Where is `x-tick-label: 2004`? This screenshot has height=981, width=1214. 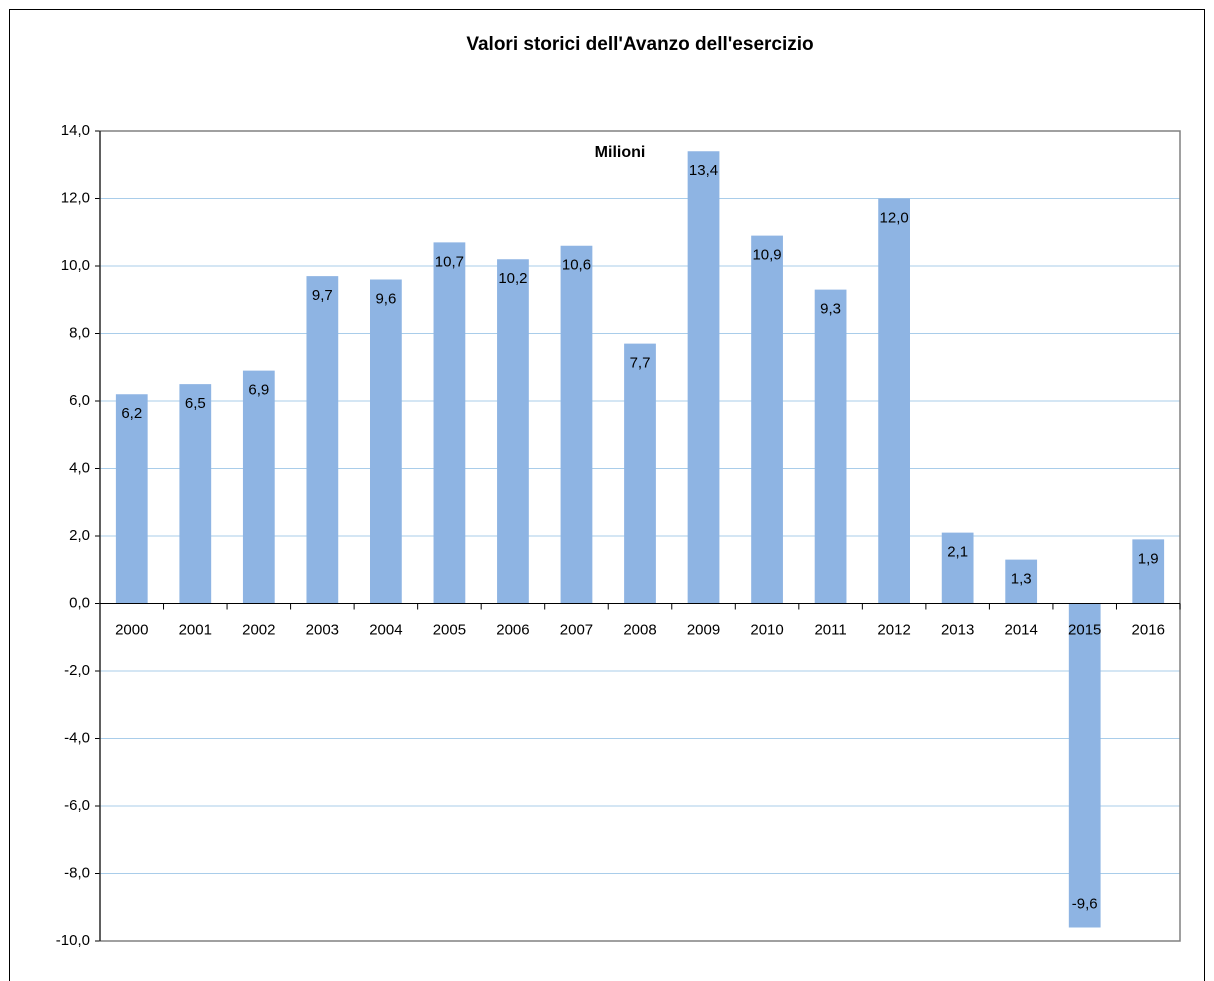
x-tick-label: 2004 is located at coordinates (385, 629).